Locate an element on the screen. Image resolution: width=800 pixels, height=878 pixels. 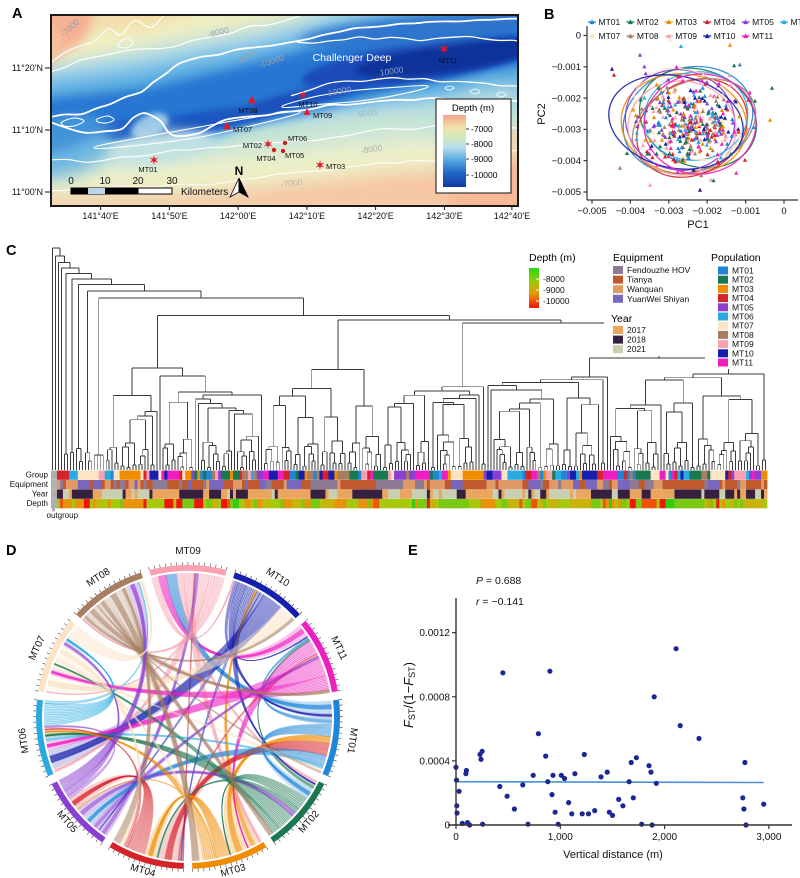
svg-text: PC2 is located at coordinates (542, 113).